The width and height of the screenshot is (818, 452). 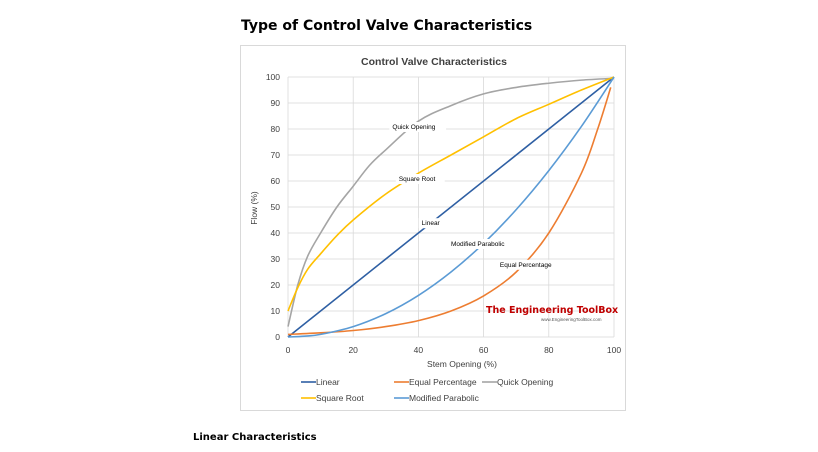 What do you see at coordinates (276, 155) in the screenshot?
I see `y-tick-label: 70` at bounding box center [276, 155].